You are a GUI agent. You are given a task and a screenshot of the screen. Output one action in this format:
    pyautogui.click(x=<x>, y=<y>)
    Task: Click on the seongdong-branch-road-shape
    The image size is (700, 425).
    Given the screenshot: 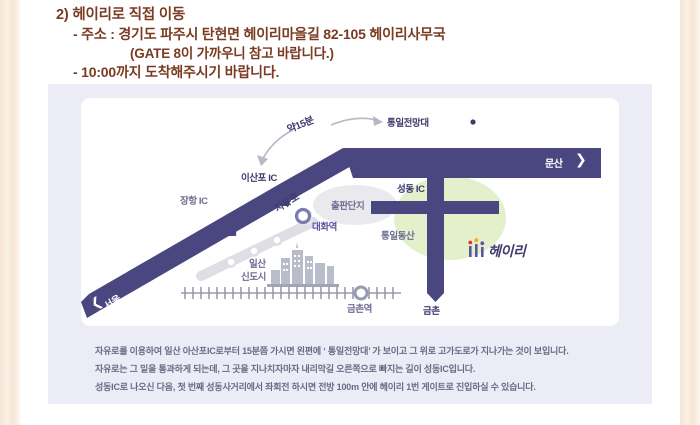 What is the action you would take?
    pyautogui.click(x=435, y=207)
    